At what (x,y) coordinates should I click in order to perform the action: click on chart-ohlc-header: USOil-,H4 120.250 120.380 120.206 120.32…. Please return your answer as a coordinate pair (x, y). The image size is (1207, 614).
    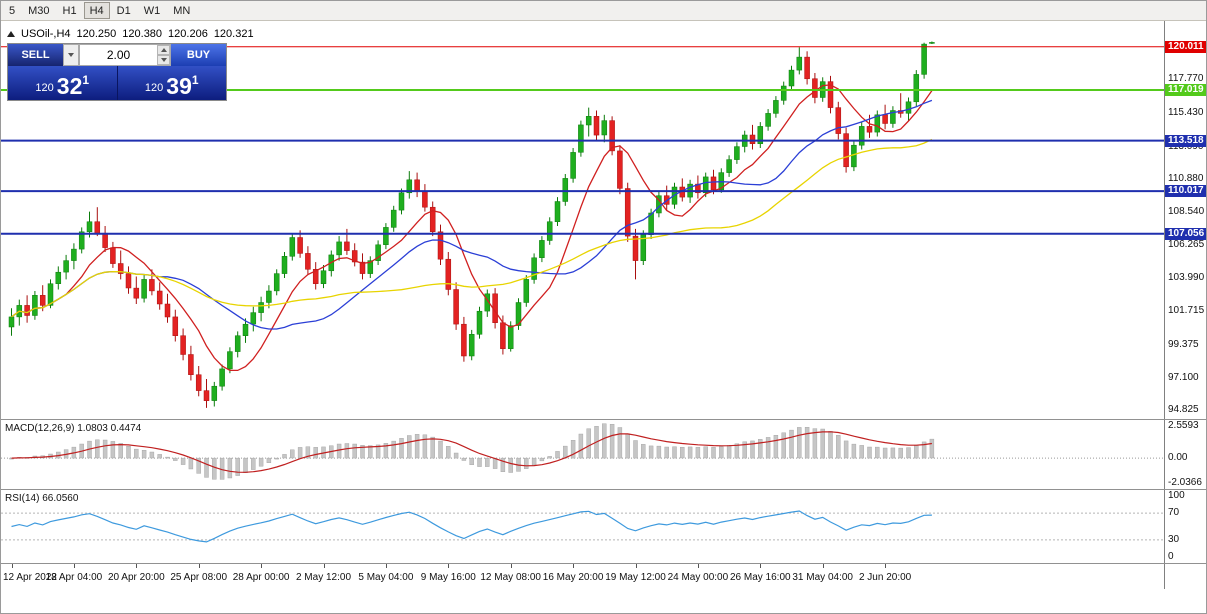
    Looking at the image, I should click on (130, 34).